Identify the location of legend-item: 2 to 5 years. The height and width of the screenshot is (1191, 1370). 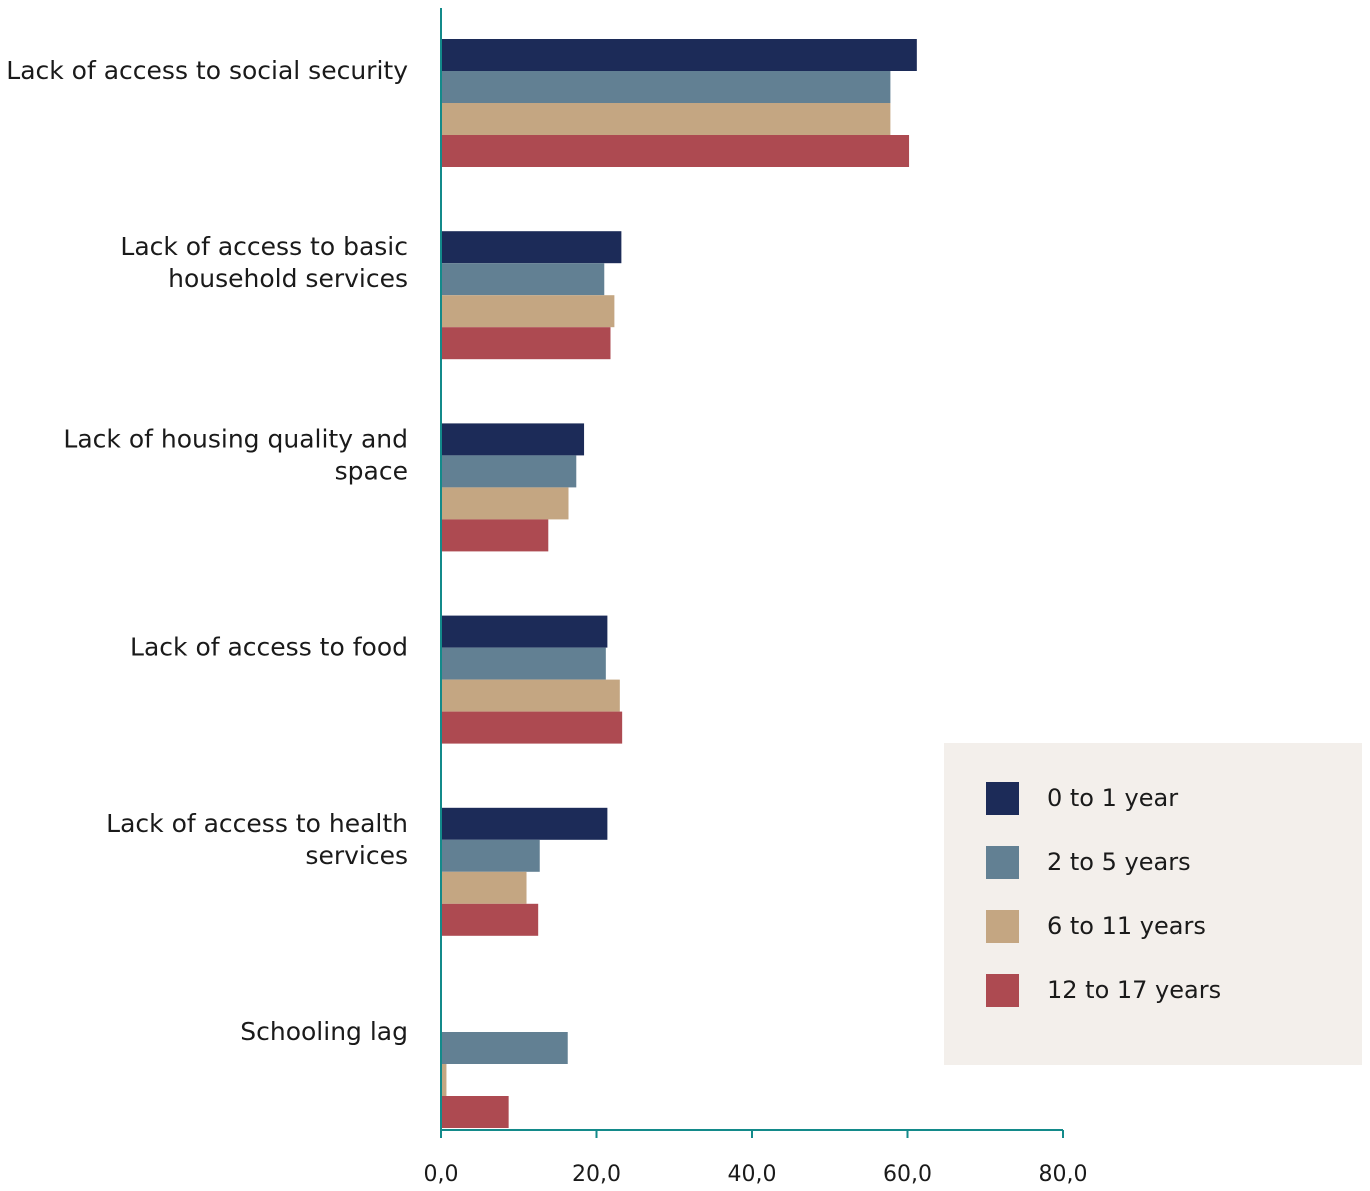
(1088, 862).